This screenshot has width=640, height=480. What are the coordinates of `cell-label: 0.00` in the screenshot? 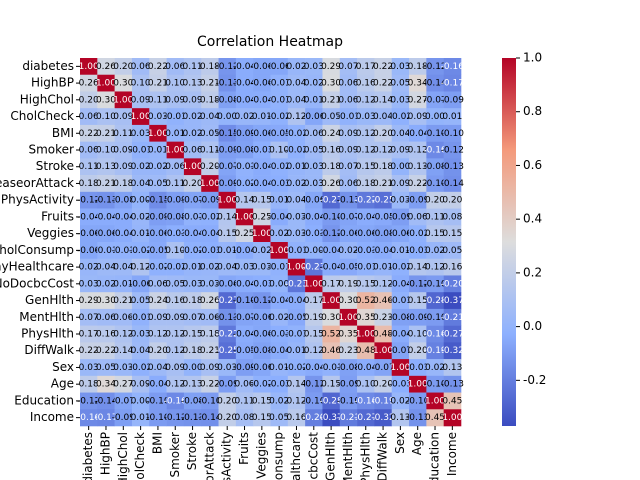 It's located at (435, 117).